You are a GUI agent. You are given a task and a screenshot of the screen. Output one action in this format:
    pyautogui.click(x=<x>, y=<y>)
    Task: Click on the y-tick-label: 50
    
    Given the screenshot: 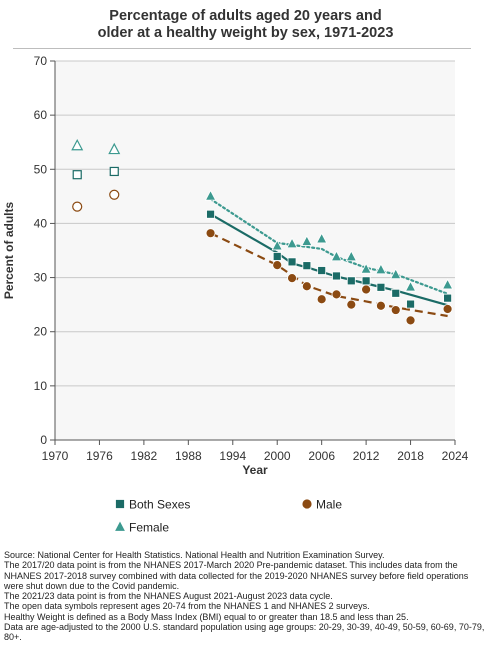 What is the action you would take?
    pyautogui.click(x=41, y=169)
    